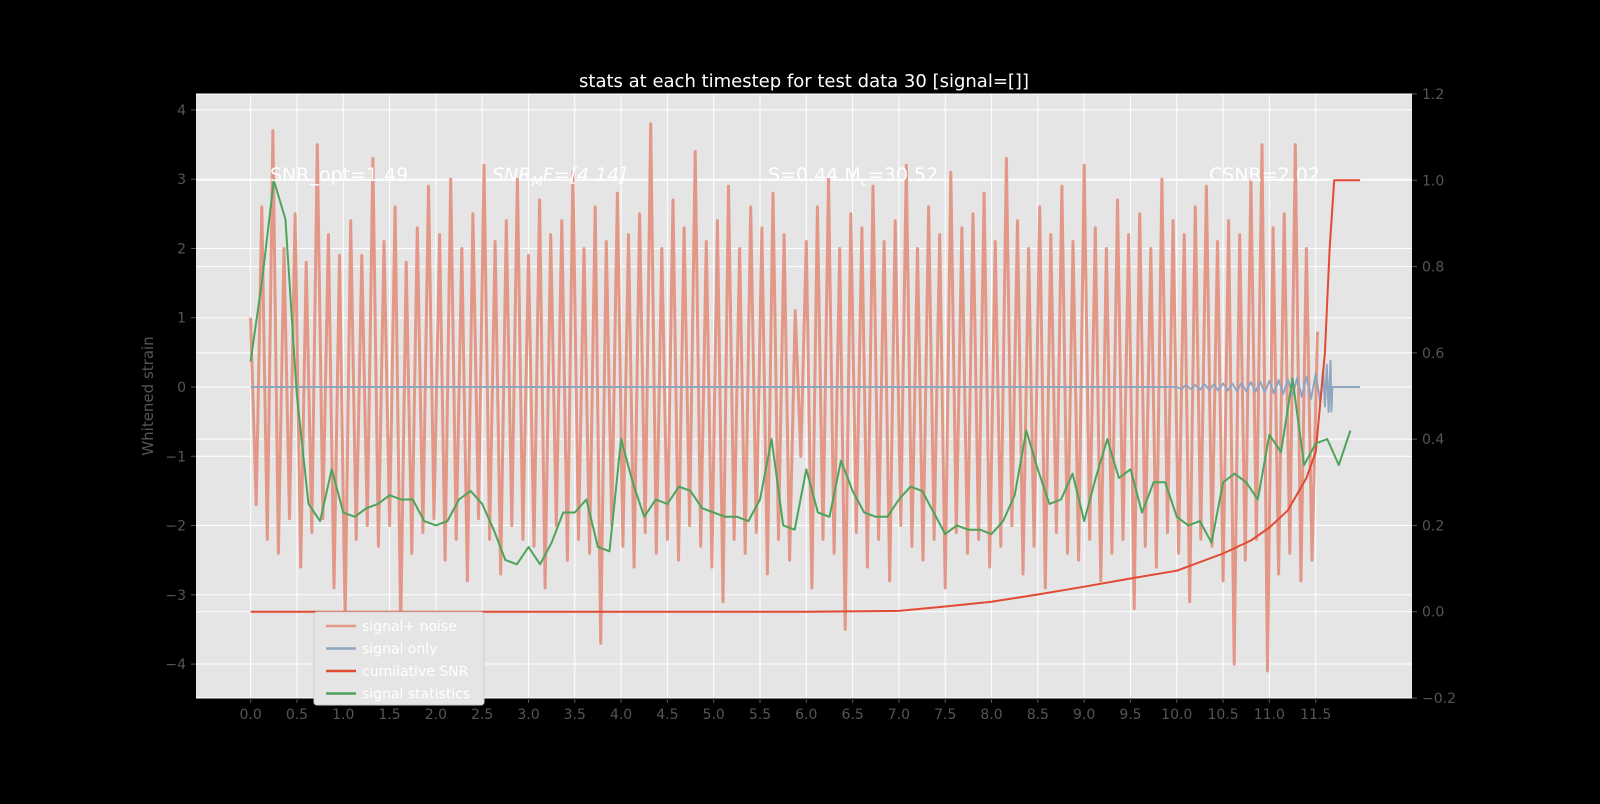 This screenshot has height=804, width=1600. Describe the element at coordinates (1315, 715) in the screenshot. I see `x-tick-label: 11.5` at that location.